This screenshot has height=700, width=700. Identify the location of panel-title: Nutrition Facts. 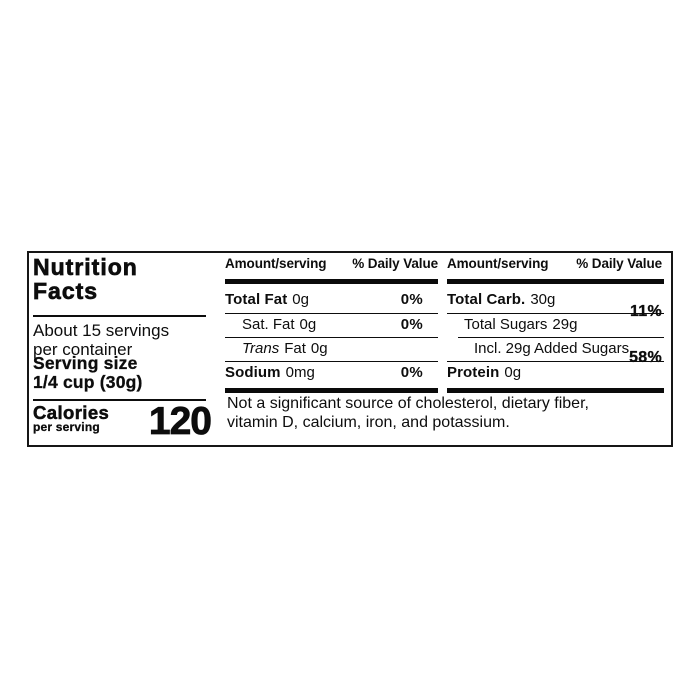
(85, 279).